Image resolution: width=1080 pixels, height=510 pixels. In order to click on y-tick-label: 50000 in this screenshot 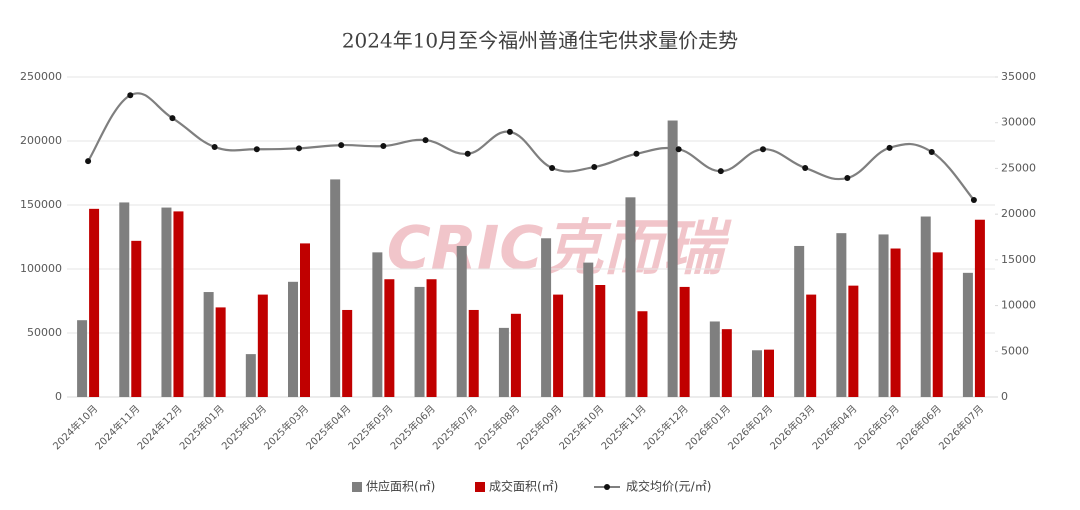, I will do `click(44, 332)`.